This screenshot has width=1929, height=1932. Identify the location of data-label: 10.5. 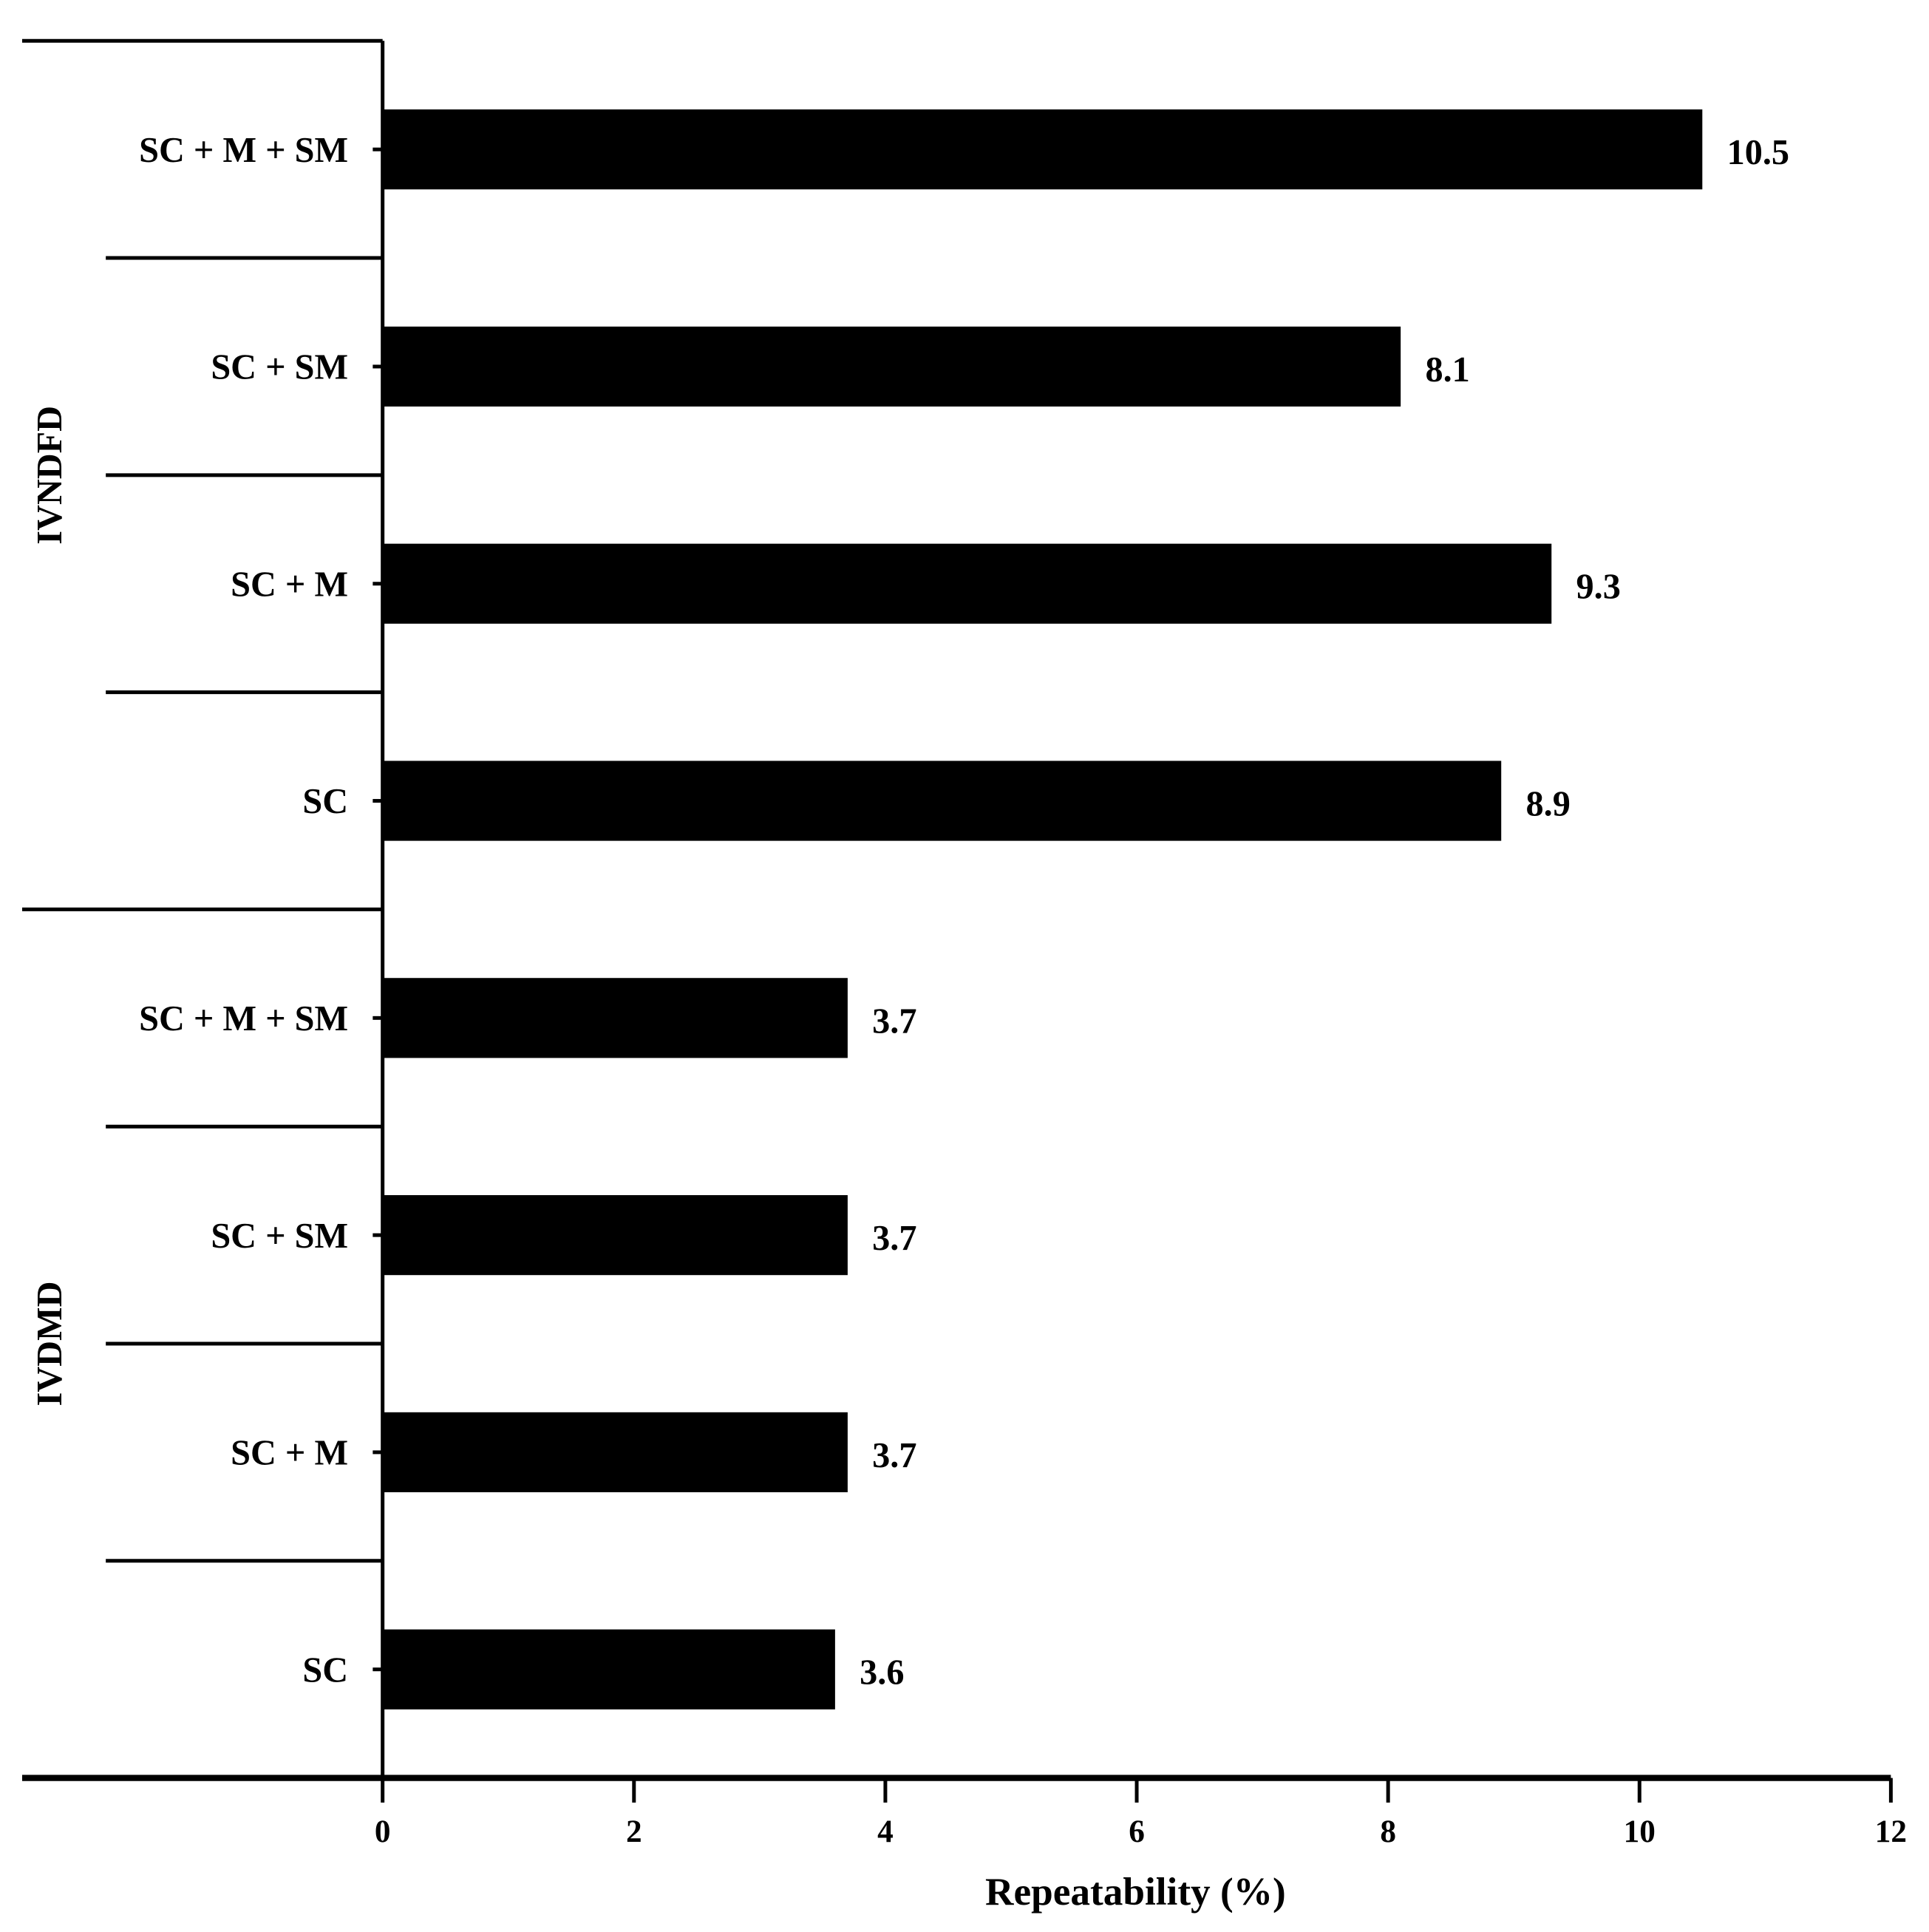
(1758, 152).